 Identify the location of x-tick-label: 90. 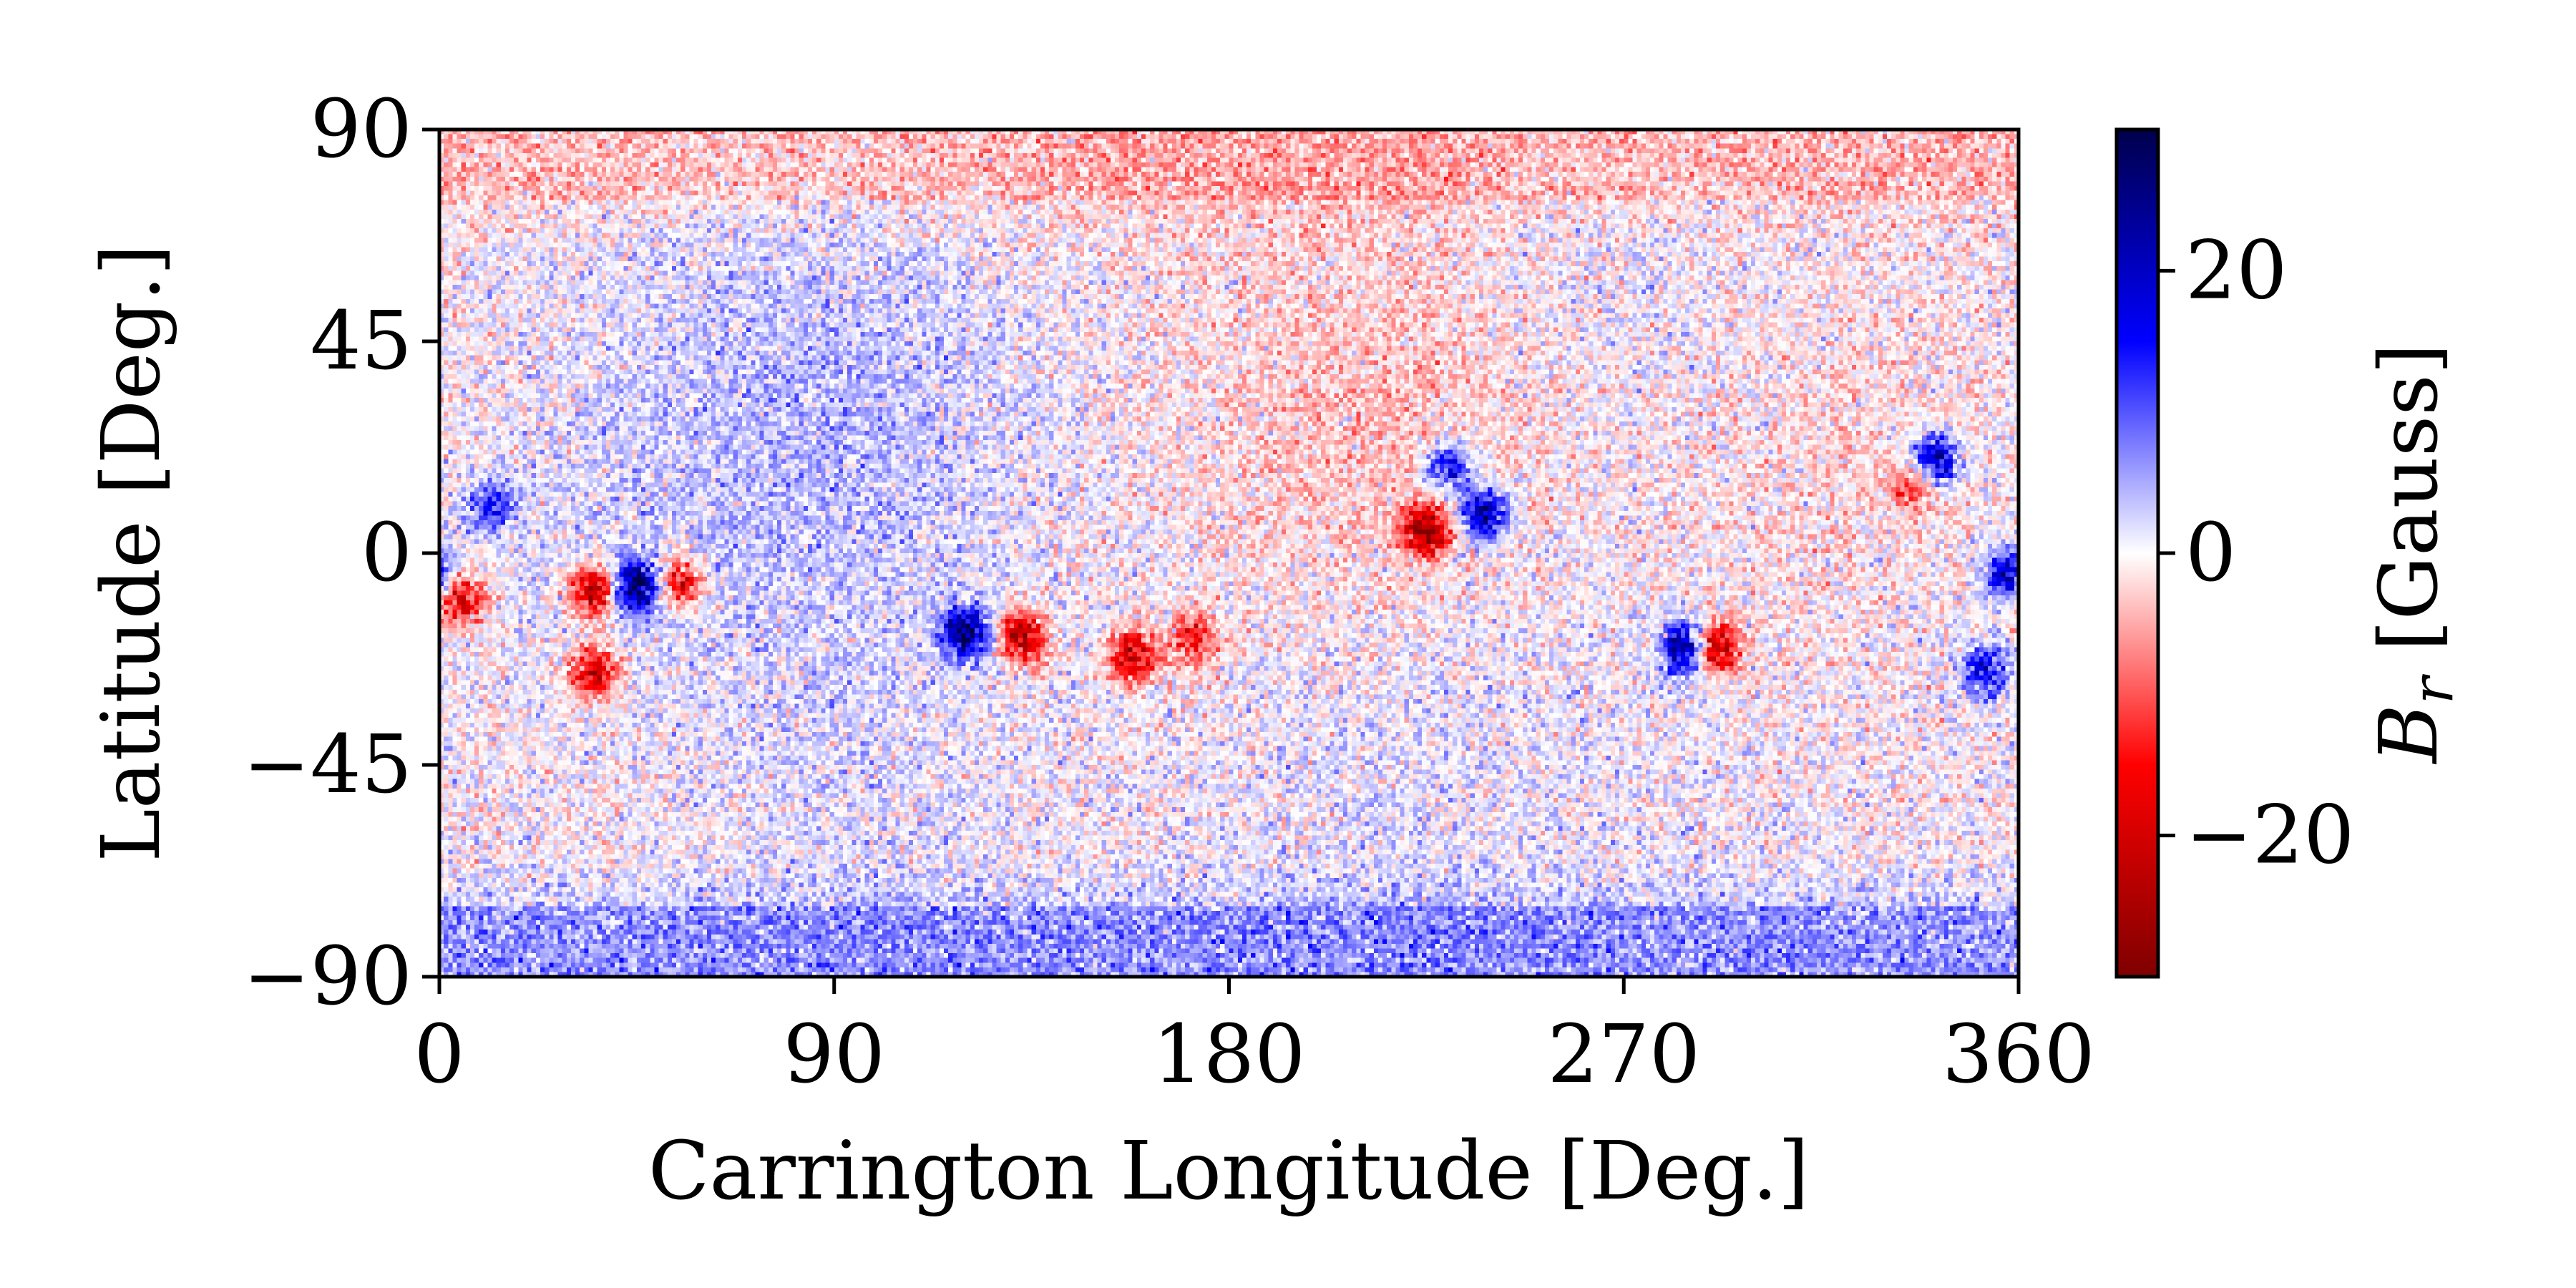
(834, 1054).